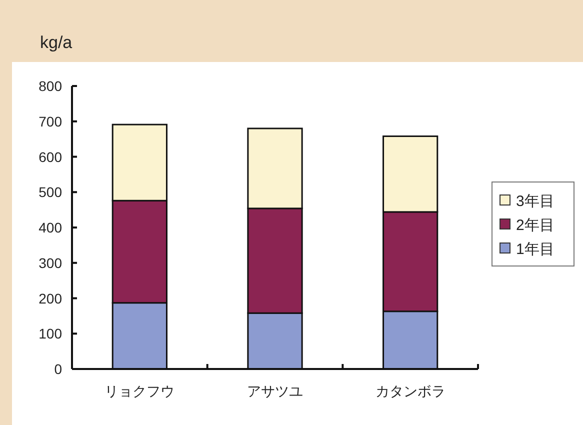  I want to click on x-tick-label: アサツユ, so click(275, 391).